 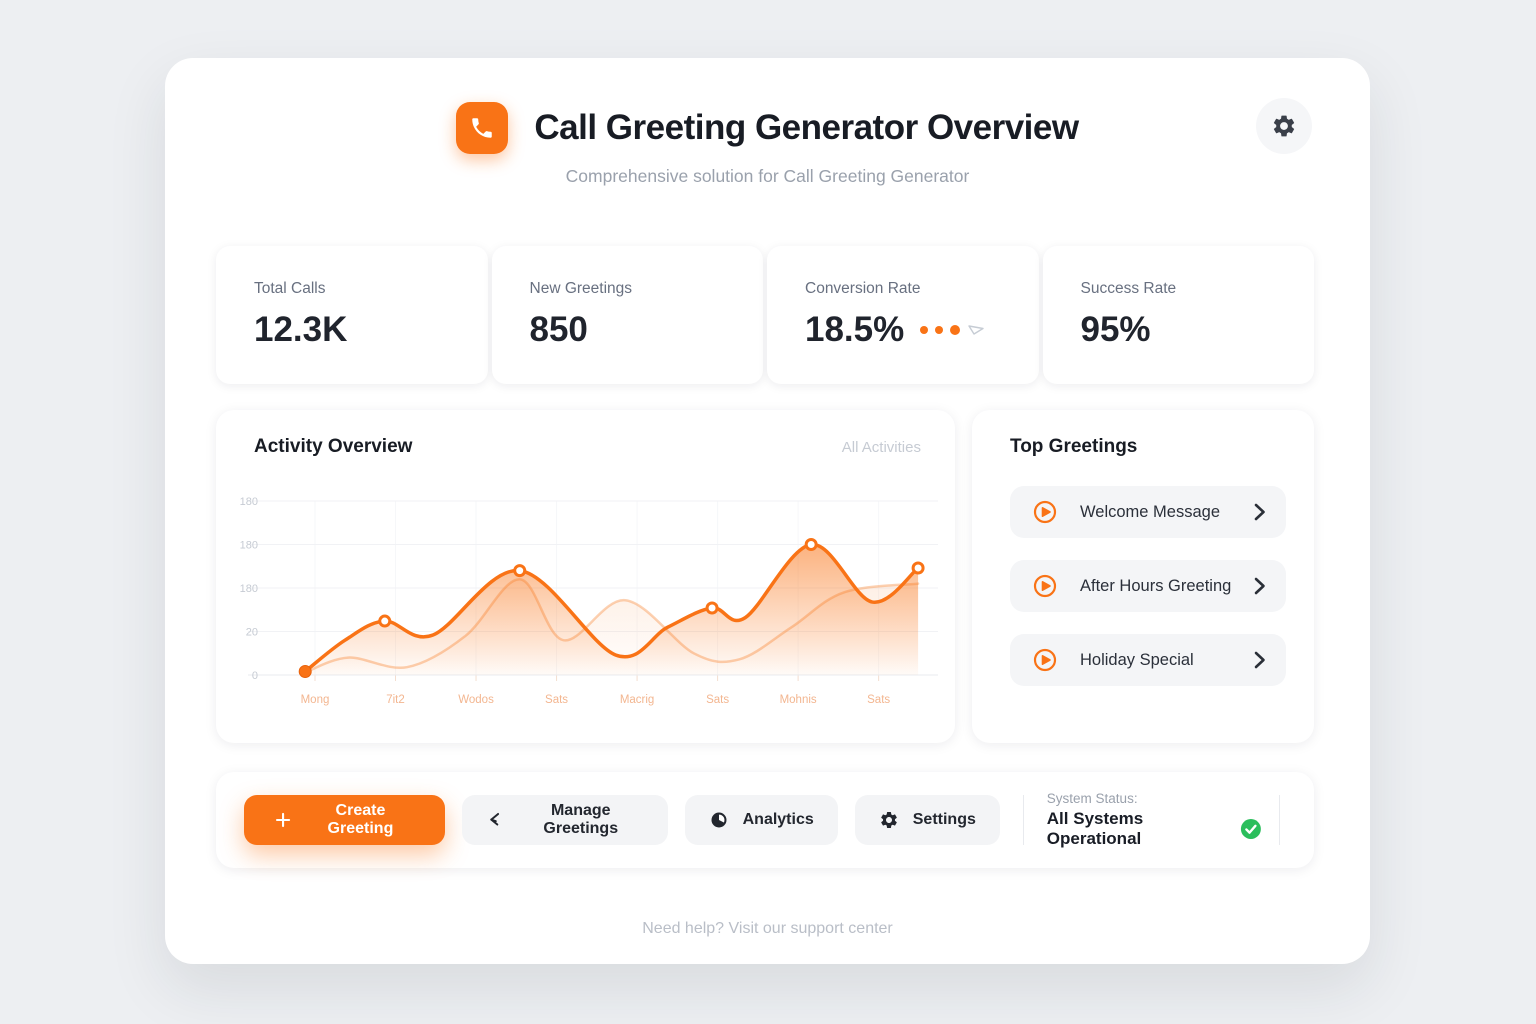 I want to click on analytics-button: Analytics, so click(x=761, y=820).